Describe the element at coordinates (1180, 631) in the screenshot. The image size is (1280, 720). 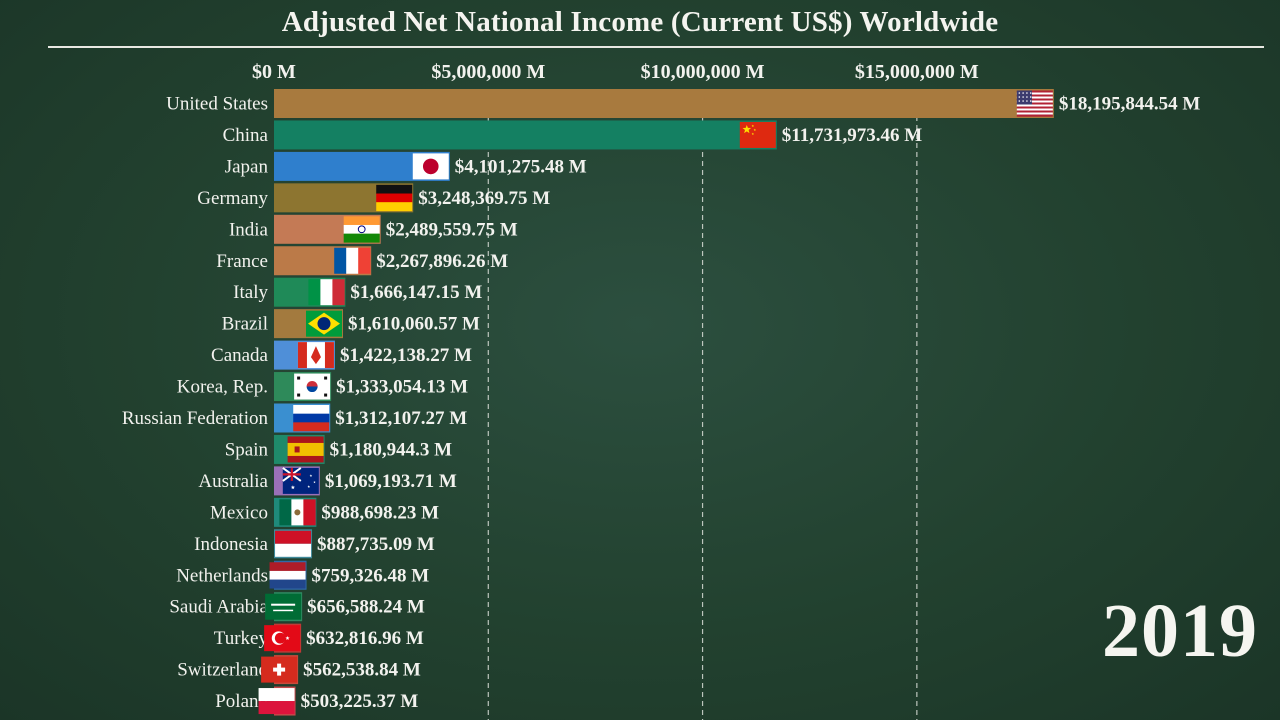
I see `year-label: 2019` at that location.